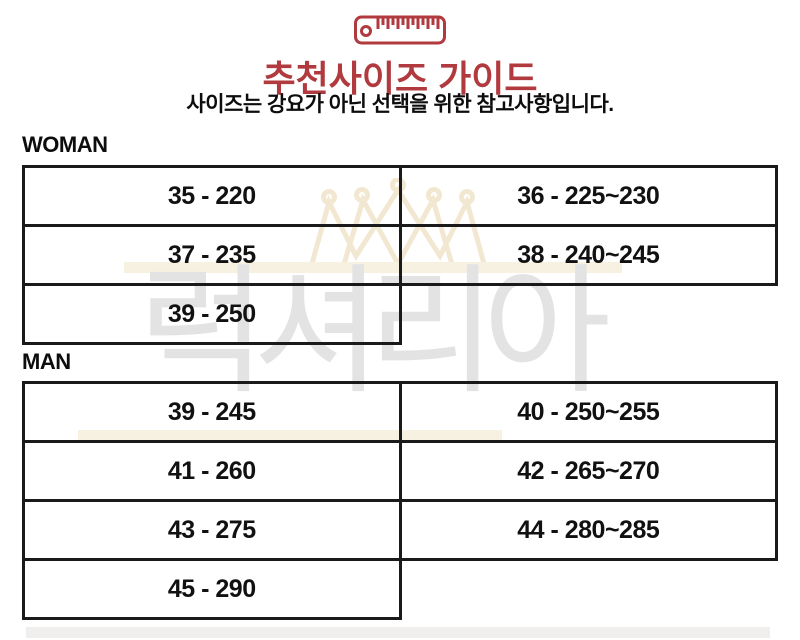 The height and width of the screenshot is (640, 800). Describe the element at coordinates (212, 589) in the screenshot. I see `size-cell: 45 - 290` at that location.